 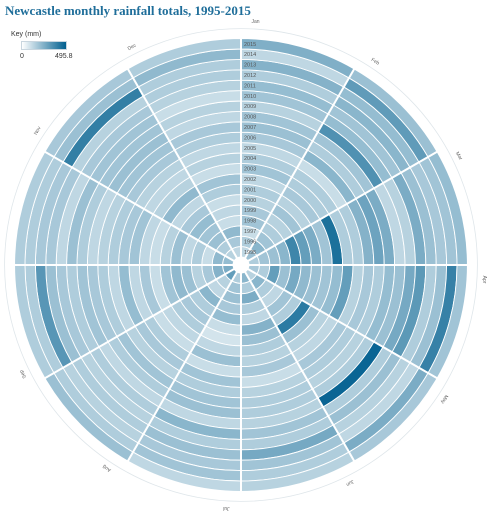 I want to click on year-label: 2006, so click(x=250, y=138).